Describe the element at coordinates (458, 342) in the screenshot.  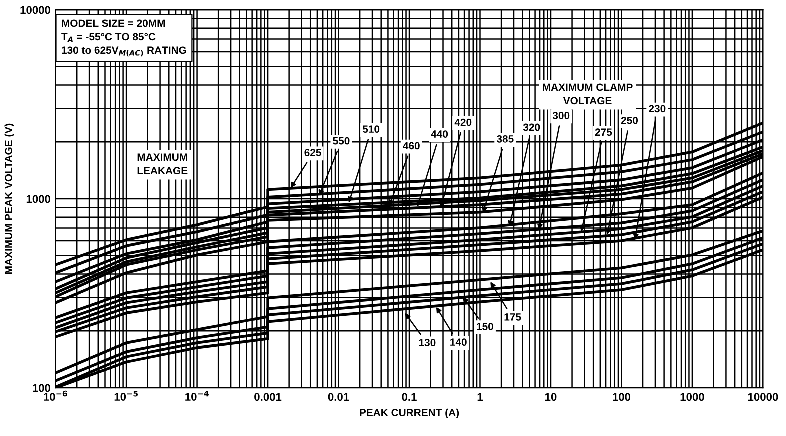
I see `annotation: 140` at that location.